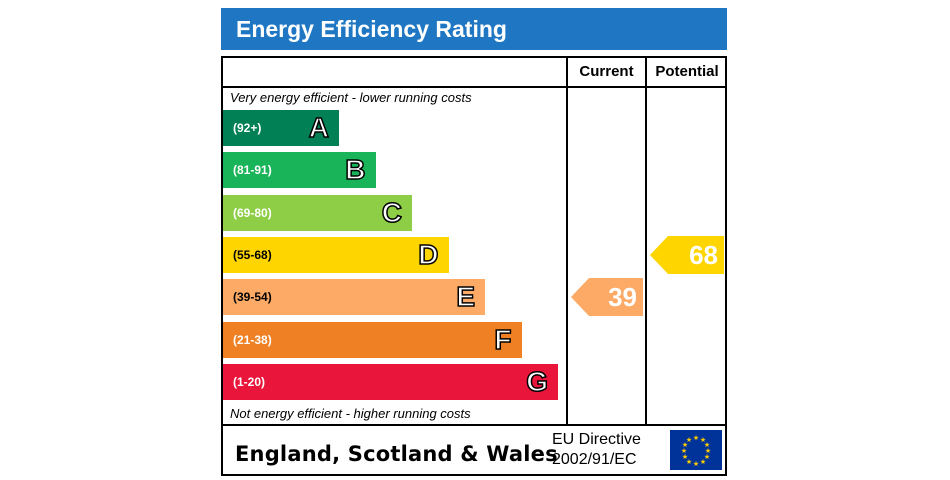  Describe the element at coordinates (466, 296) in the screenshot. I see `band-letter: E` at that location.